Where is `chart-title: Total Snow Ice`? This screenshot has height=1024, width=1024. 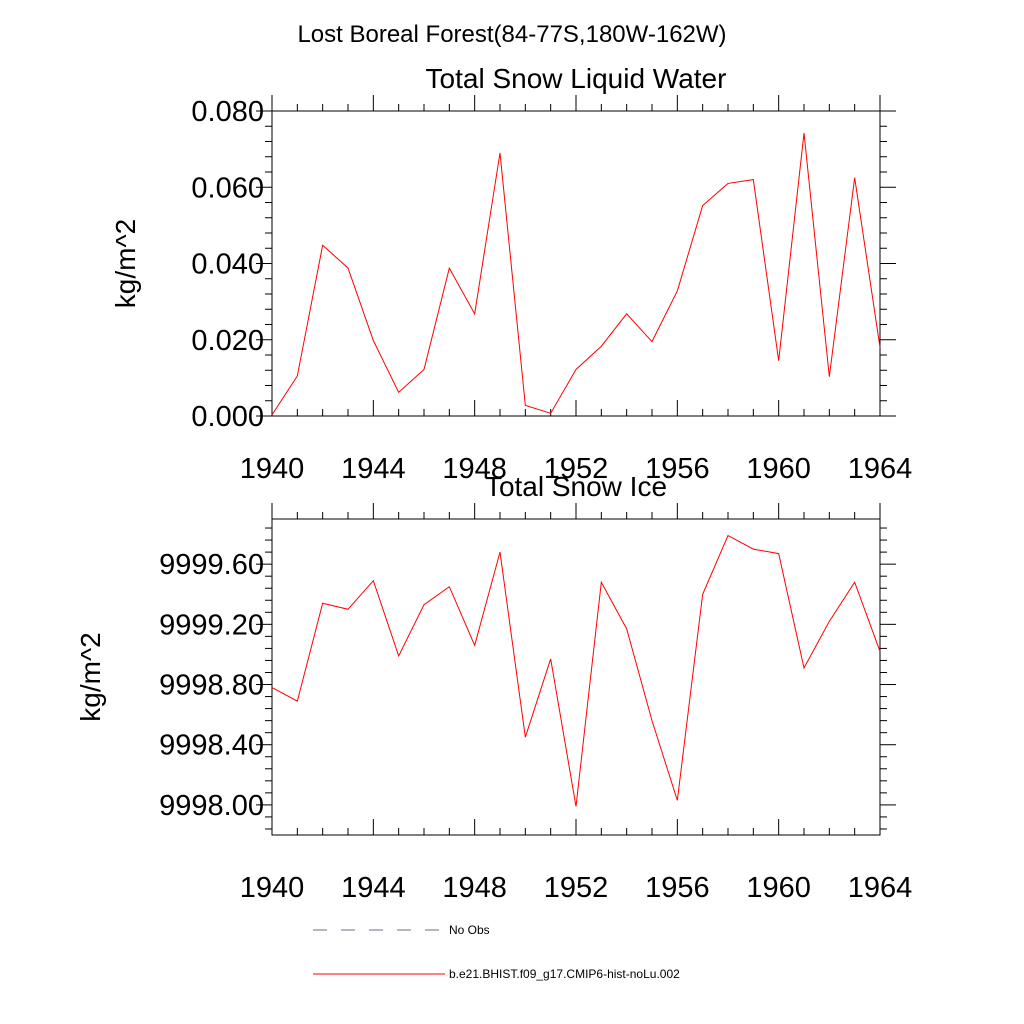
chart-title: Total Snow Ice is located at coordinates (576, 486).